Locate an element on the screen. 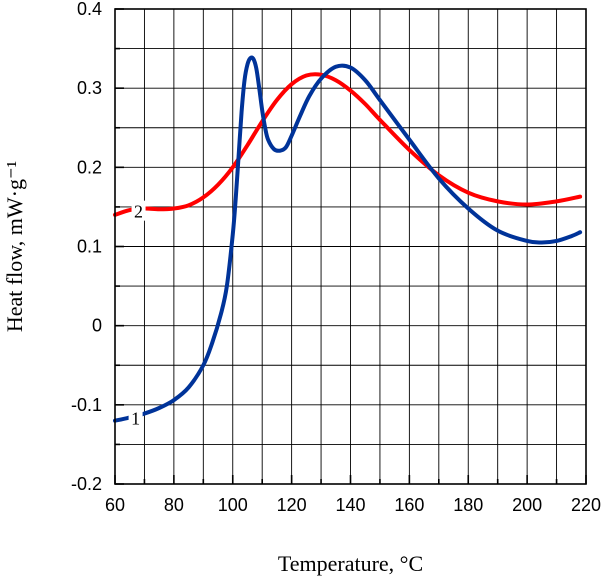 The height and width of the screenshot is (580, 606). x-axis-title: Temperature, °C is located at coordinates (350, 563).